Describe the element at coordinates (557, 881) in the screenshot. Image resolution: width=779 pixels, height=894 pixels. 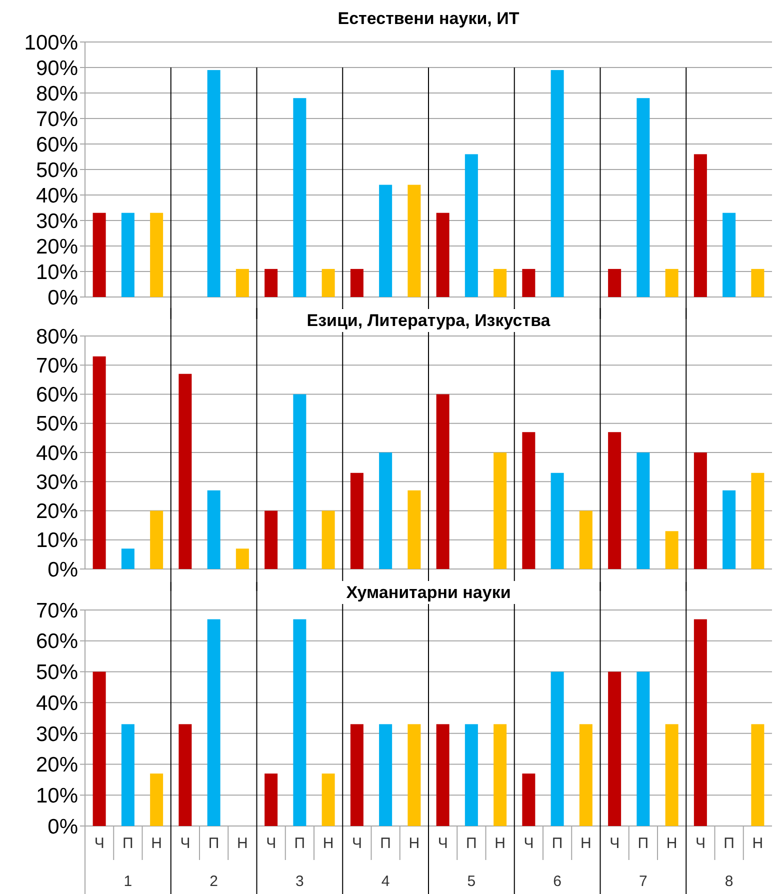
I see `x-tick-label: 6` at that location.